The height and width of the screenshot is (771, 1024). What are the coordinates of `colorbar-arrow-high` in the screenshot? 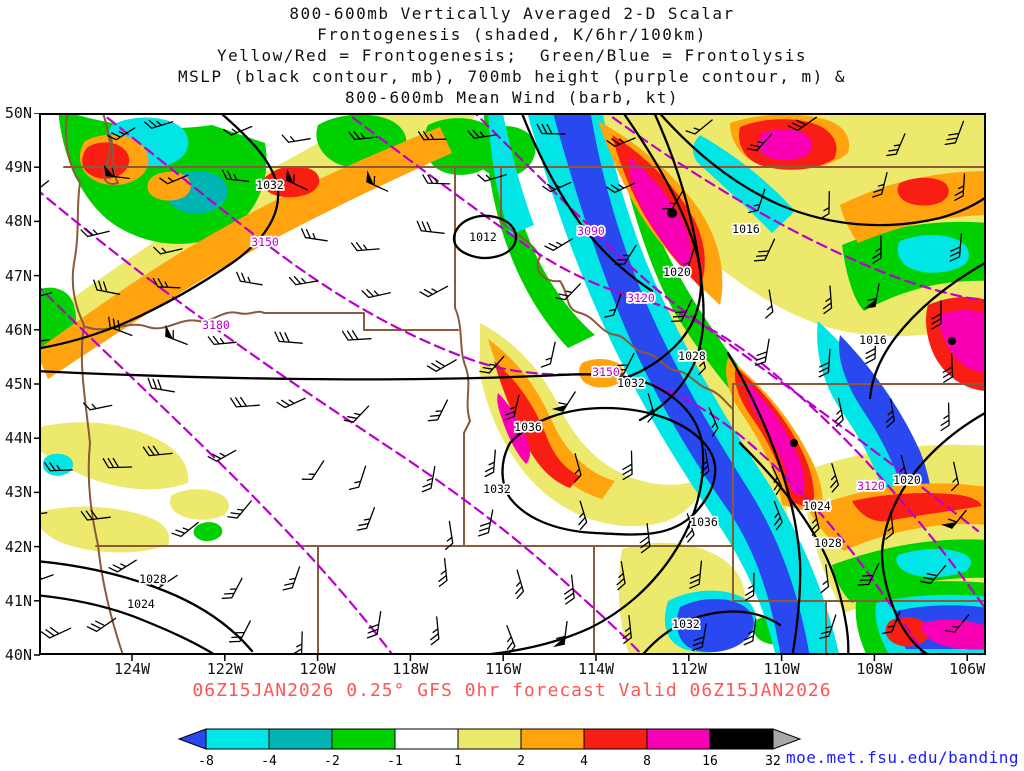 It's located at (787, 739).